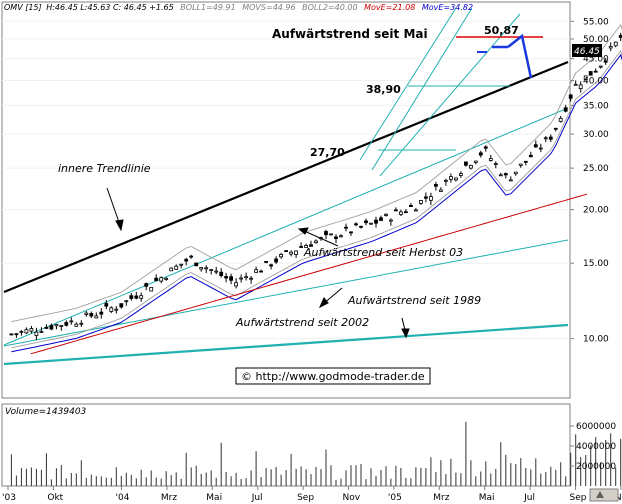  Describe the element at coordinates (286, 344) in the screenshot. I see `trendline-1989` at that location.